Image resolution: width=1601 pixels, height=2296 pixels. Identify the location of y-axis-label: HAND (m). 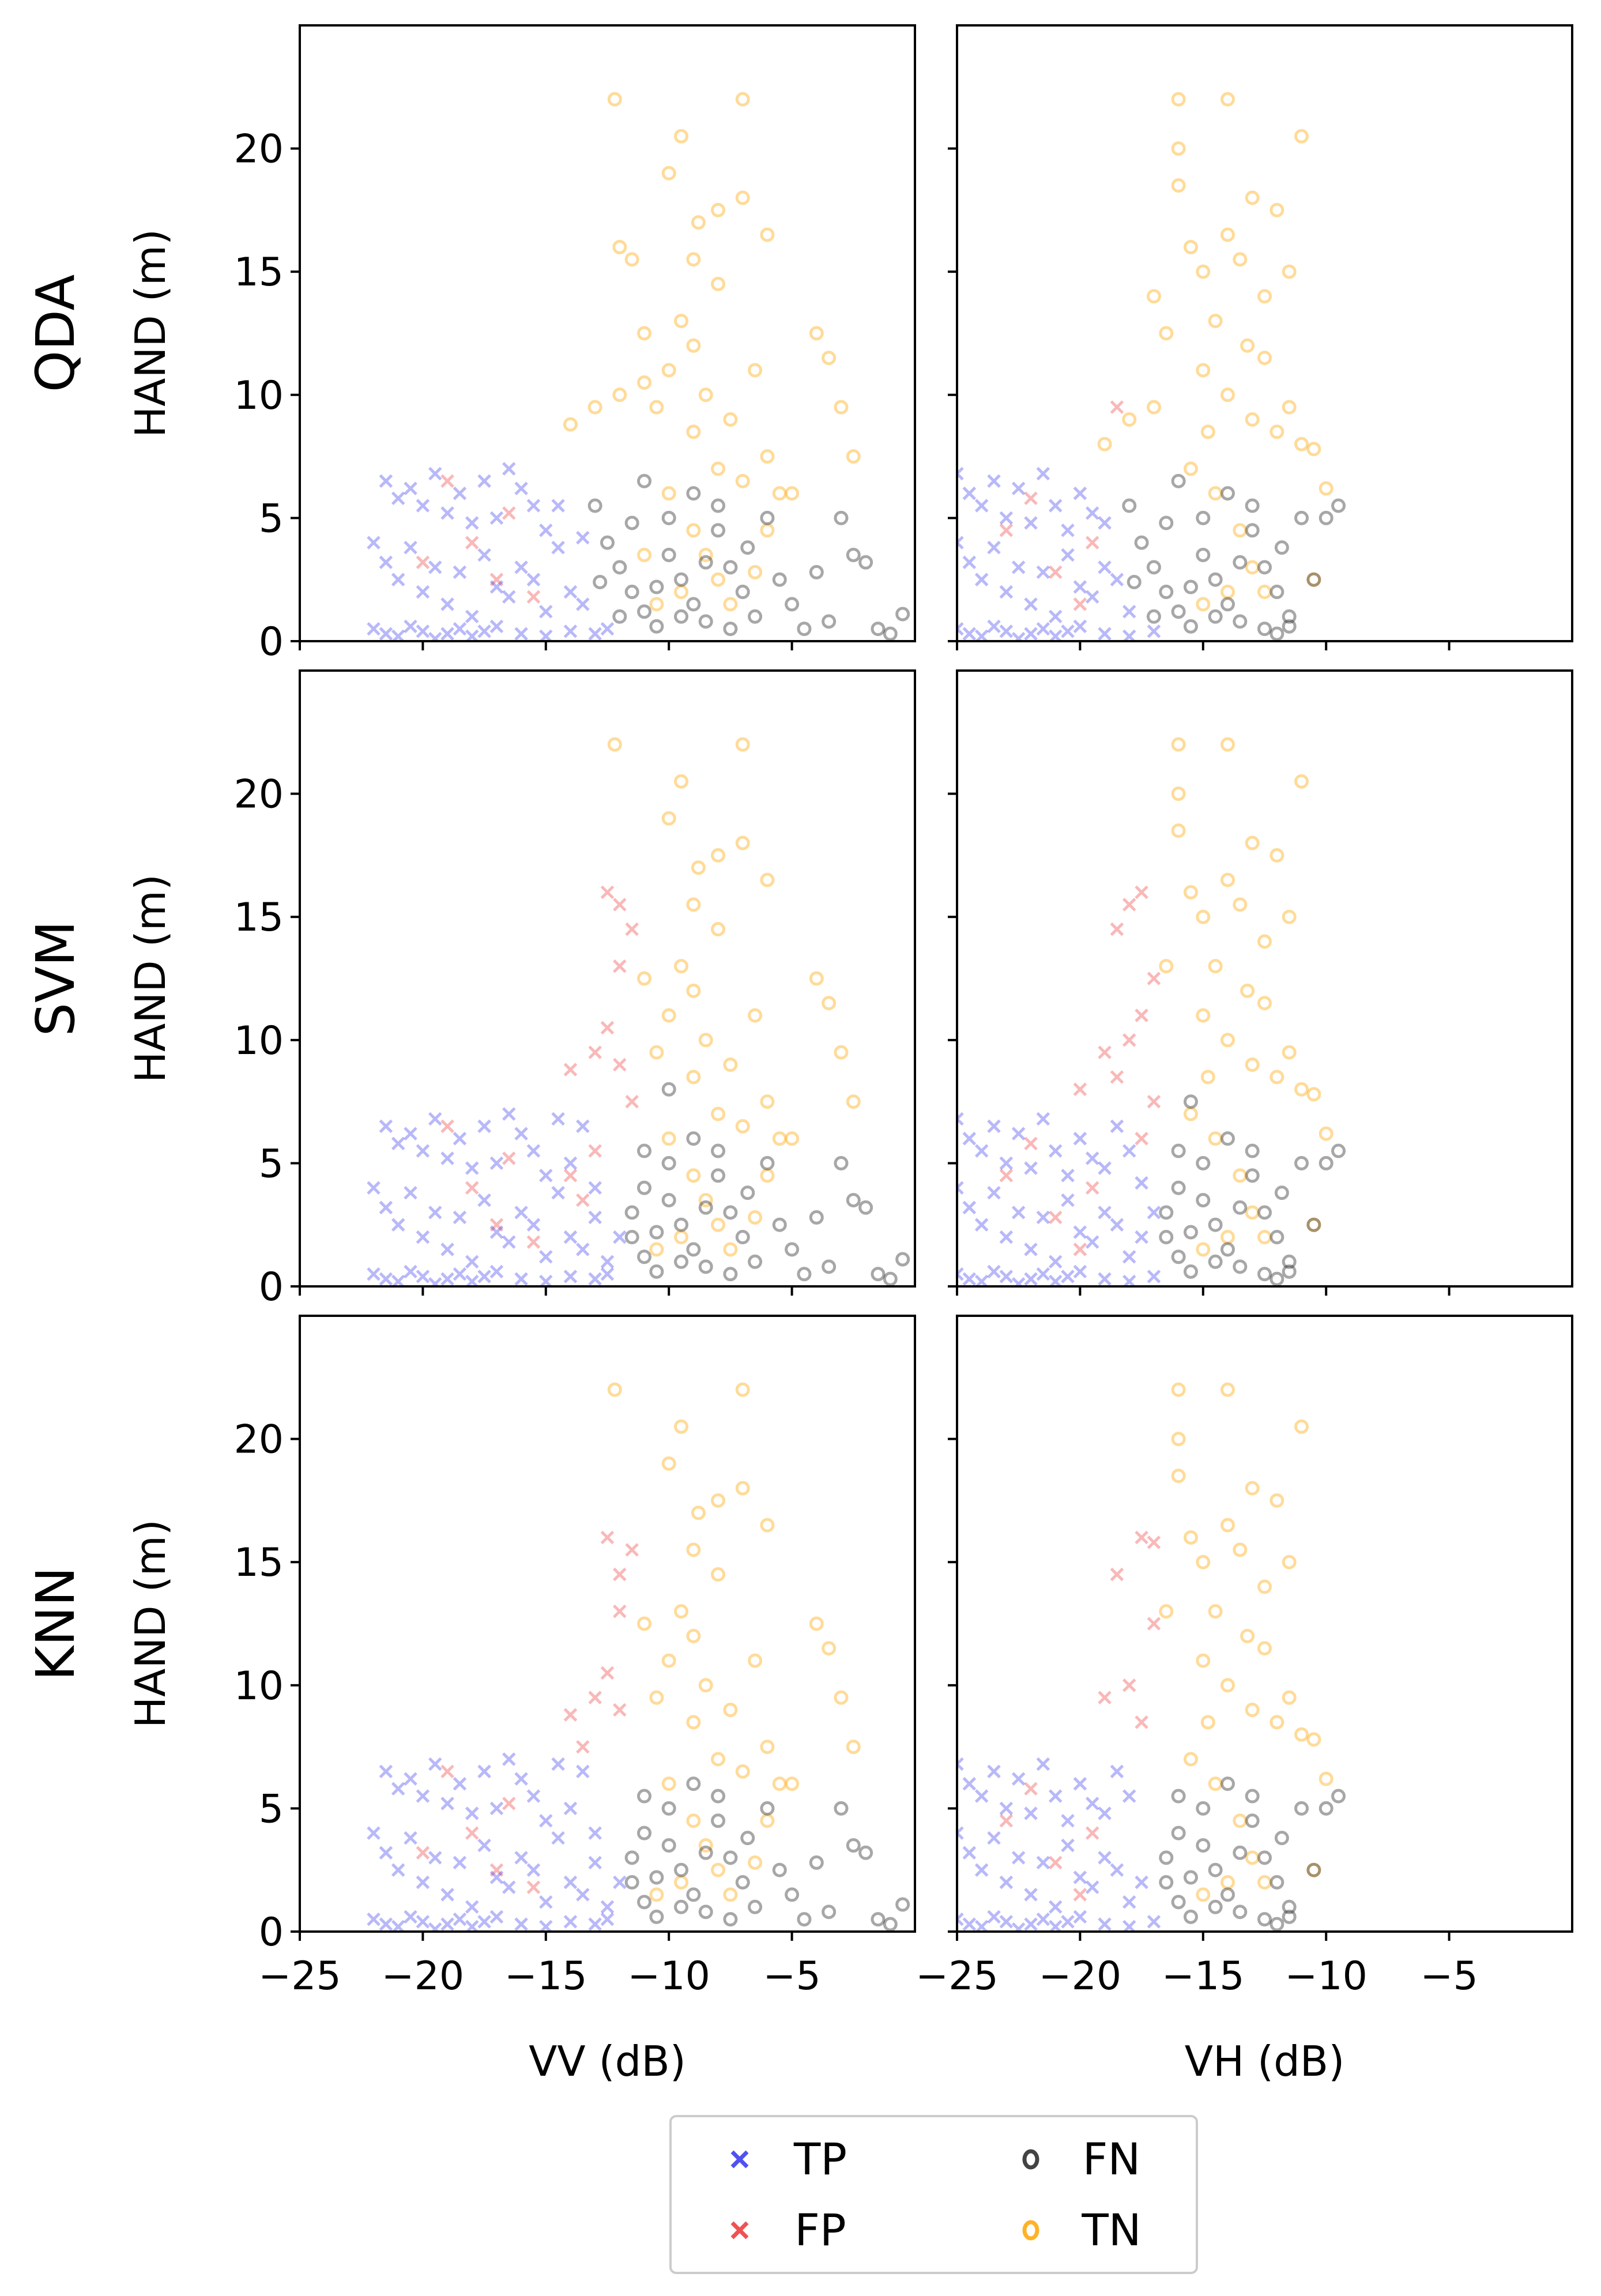
(150, 1623).